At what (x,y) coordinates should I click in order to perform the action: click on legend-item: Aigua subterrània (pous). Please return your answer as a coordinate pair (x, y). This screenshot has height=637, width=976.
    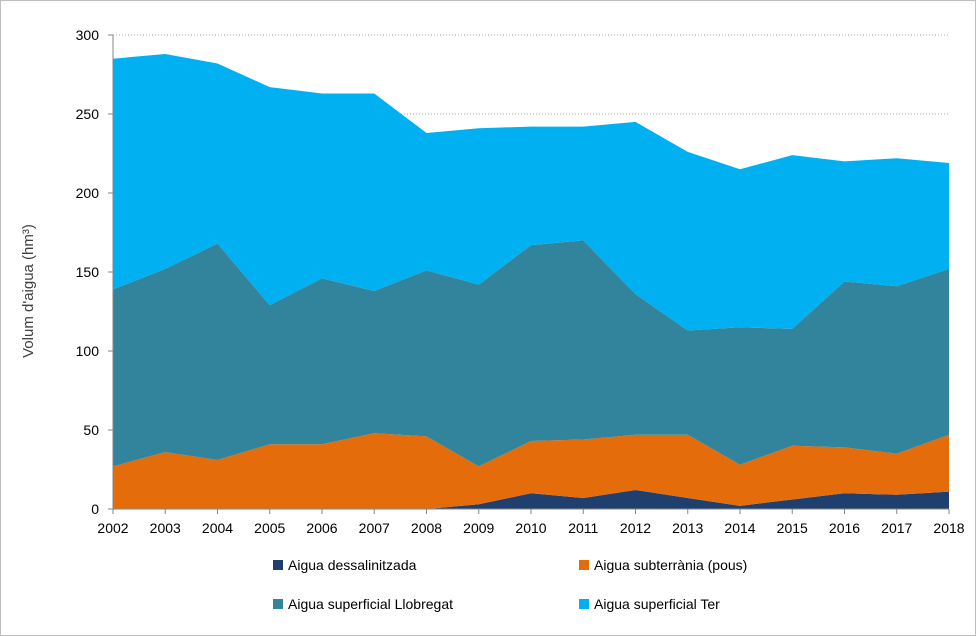
    Looking at the image, I should click on (663, 565).